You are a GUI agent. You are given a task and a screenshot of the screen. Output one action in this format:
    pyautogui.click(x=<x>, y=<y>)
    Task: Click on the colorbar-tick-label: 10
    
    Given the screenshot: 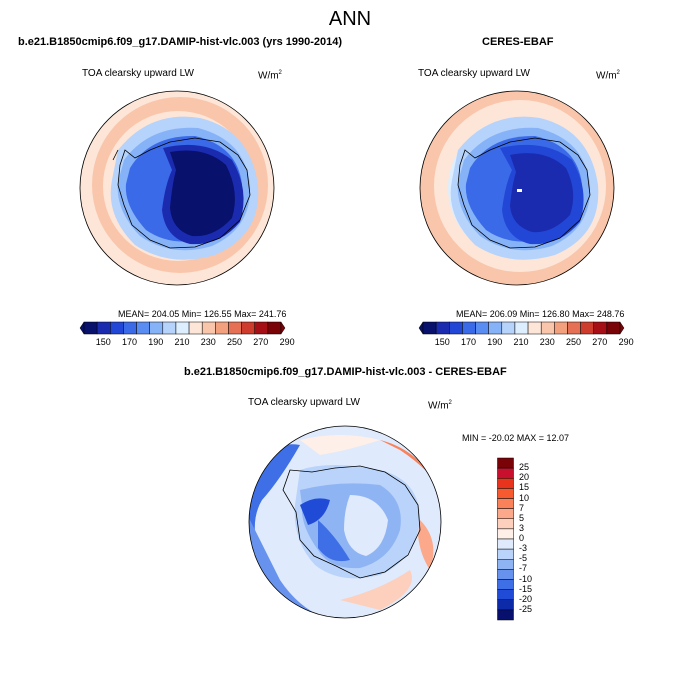 What is the action you would take?
    pyautogui.click(x=524, y=497)
    